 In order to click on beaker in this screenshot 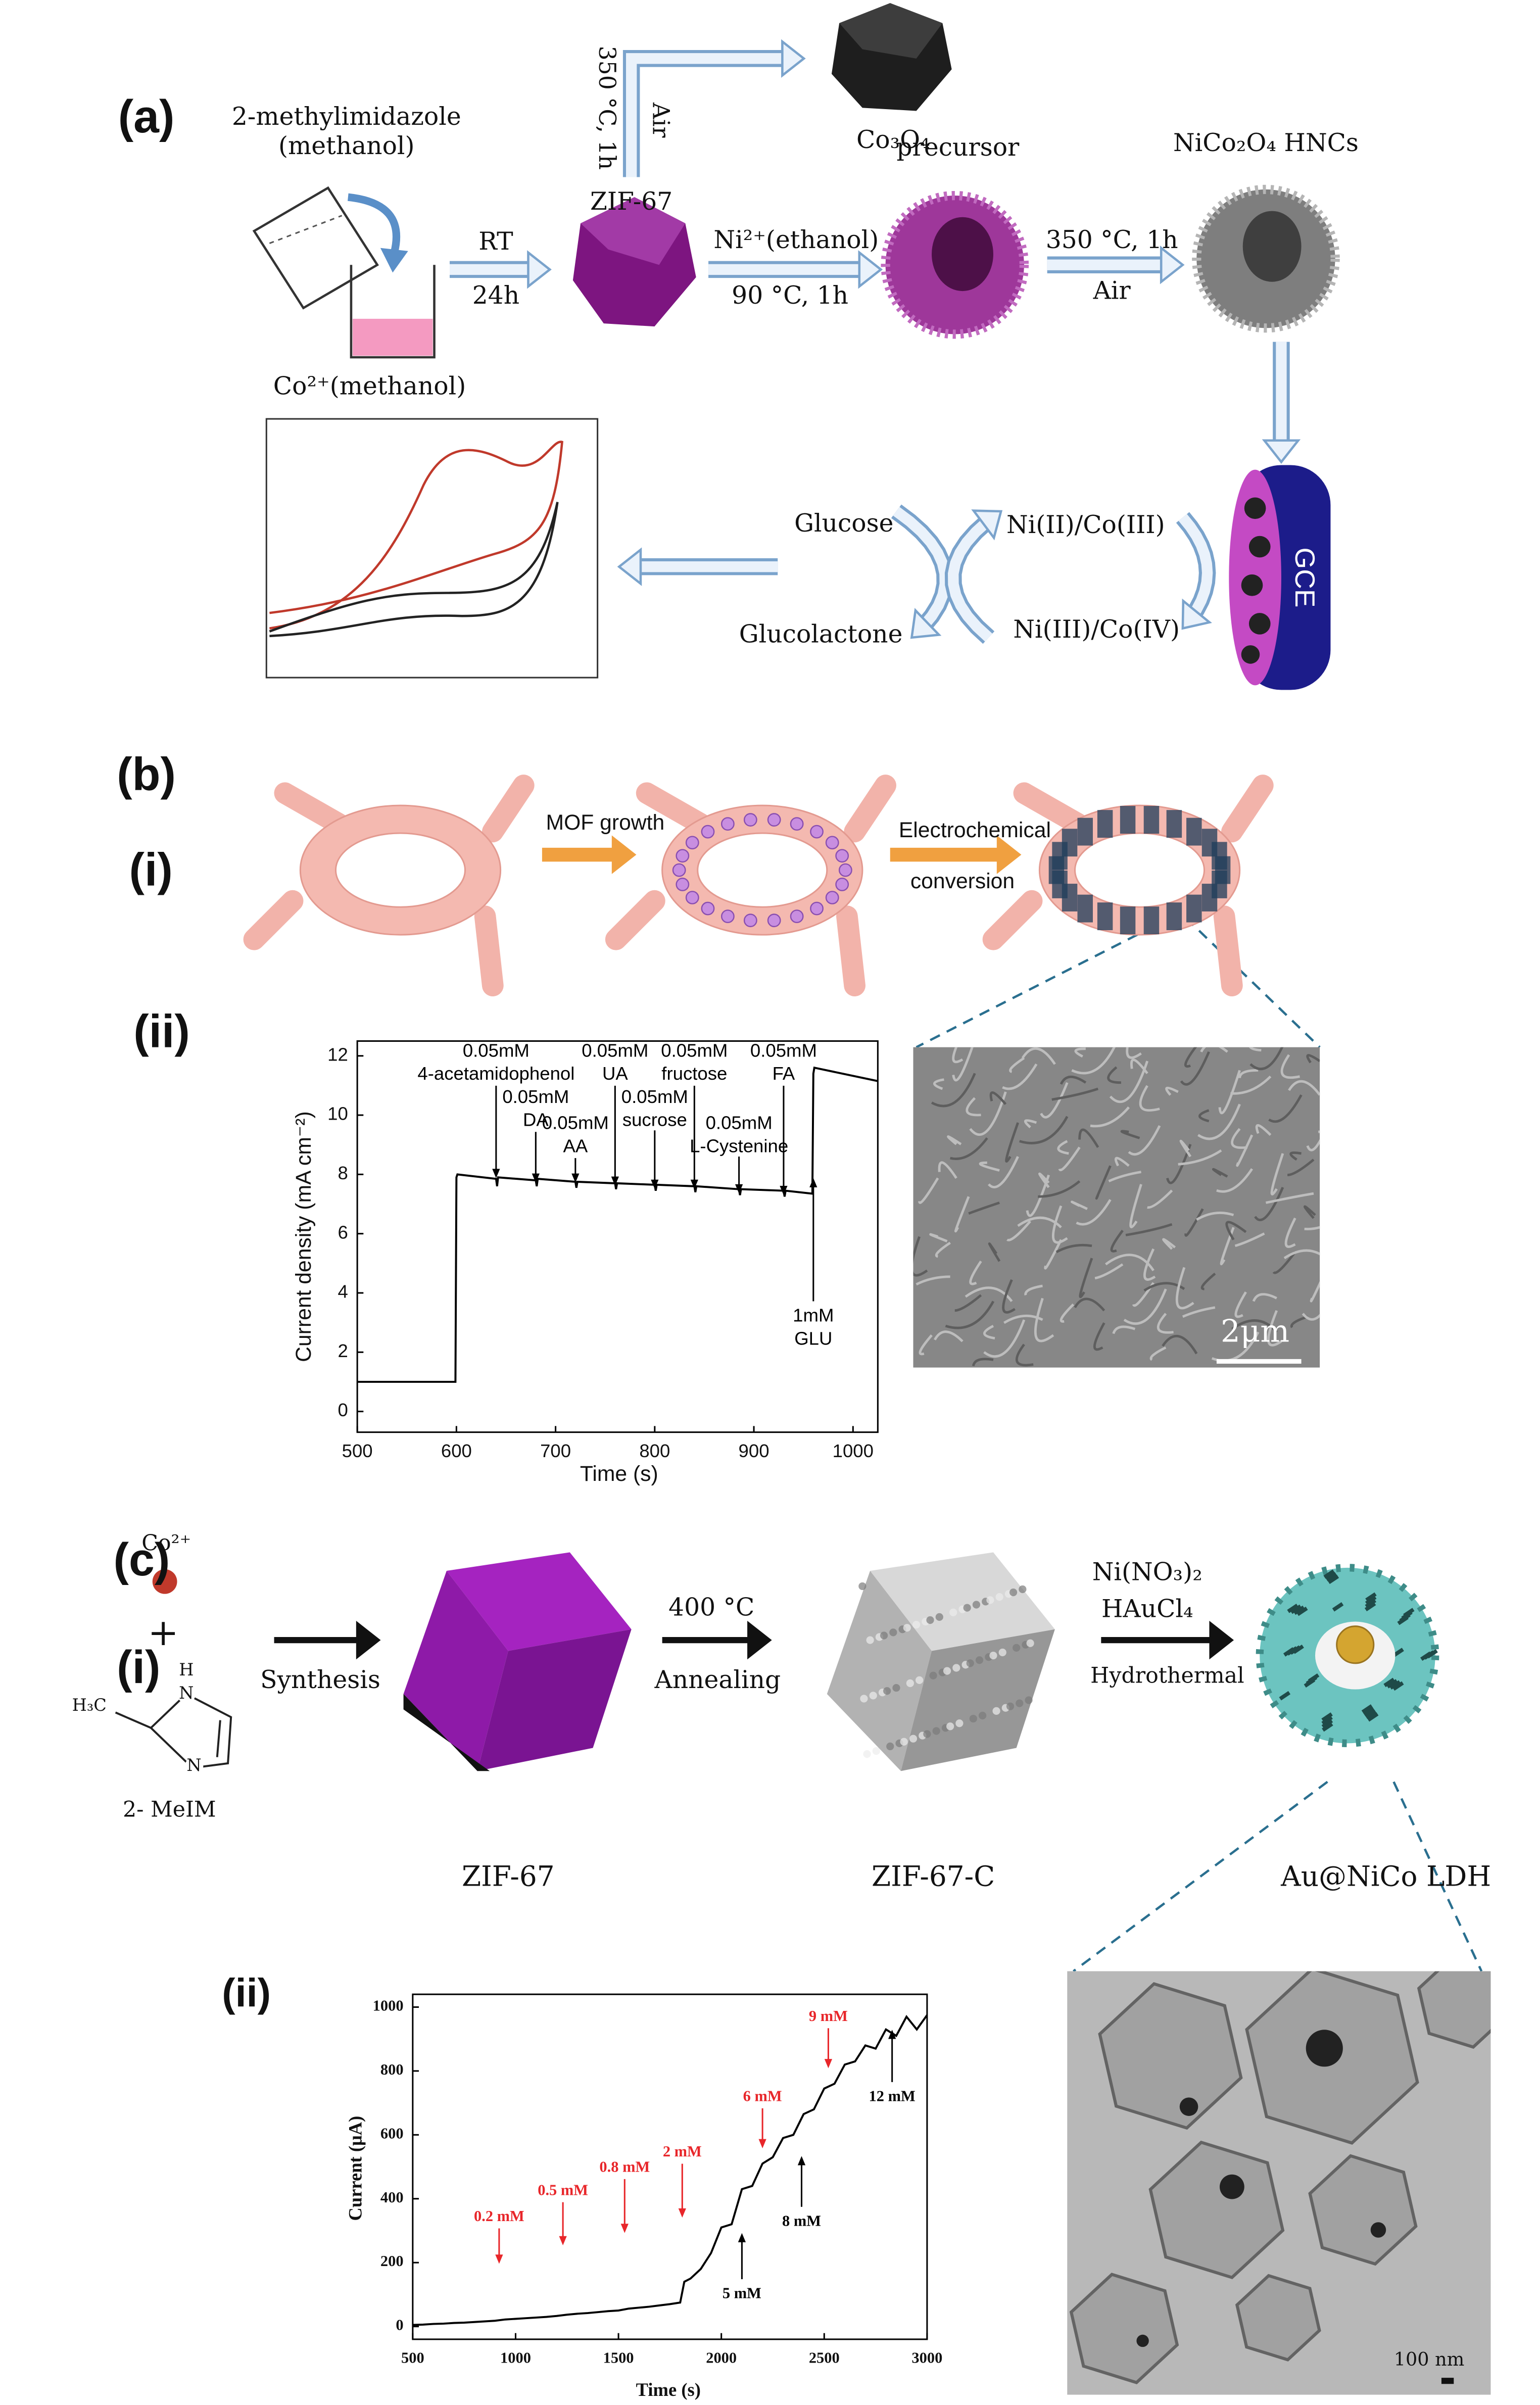, I will do `click(393, 312)`.